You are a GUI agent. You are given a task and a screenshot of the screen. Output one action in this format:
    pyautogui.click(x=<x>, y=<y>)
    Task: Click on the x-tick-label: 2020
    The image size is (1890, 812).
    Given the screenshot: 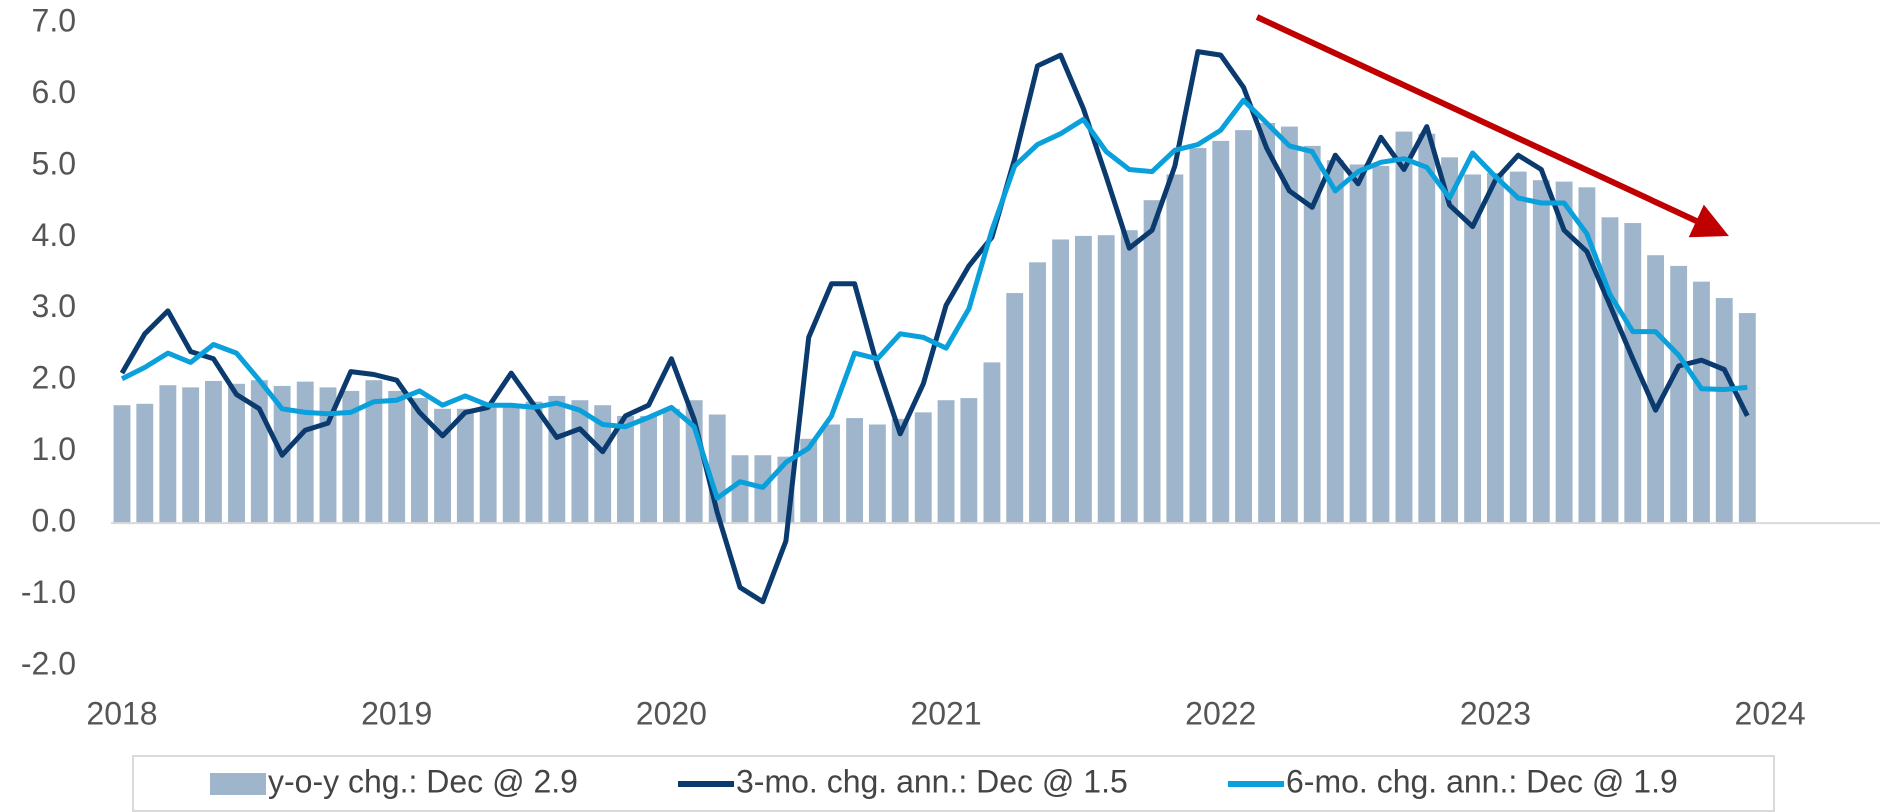 What is the action you would take?
    pyautogui.click(x=671, y=713)
    